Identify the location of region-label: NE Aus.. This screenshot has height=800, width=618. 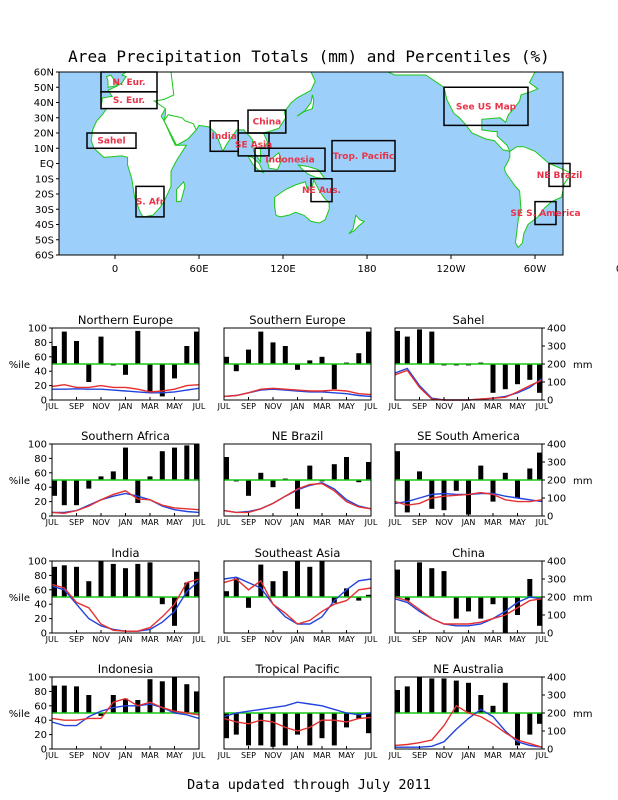
(321, 191).